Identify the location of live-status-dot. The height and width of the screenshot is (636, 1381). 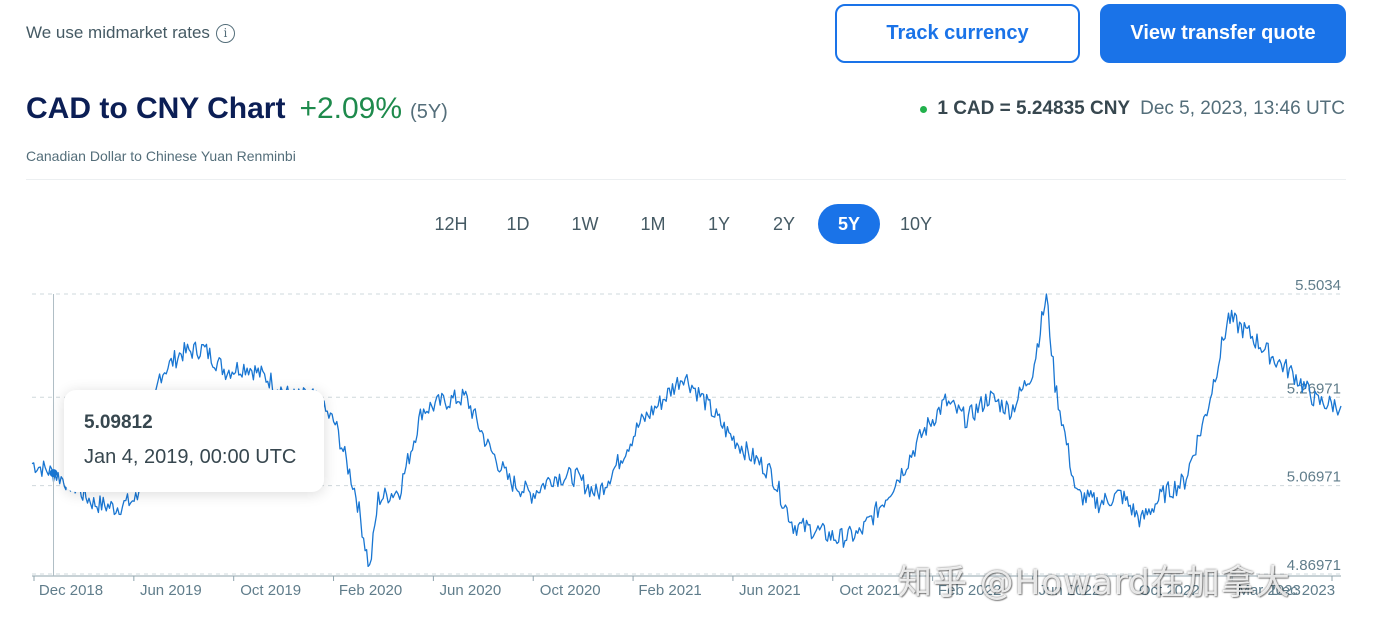
(924, 109).